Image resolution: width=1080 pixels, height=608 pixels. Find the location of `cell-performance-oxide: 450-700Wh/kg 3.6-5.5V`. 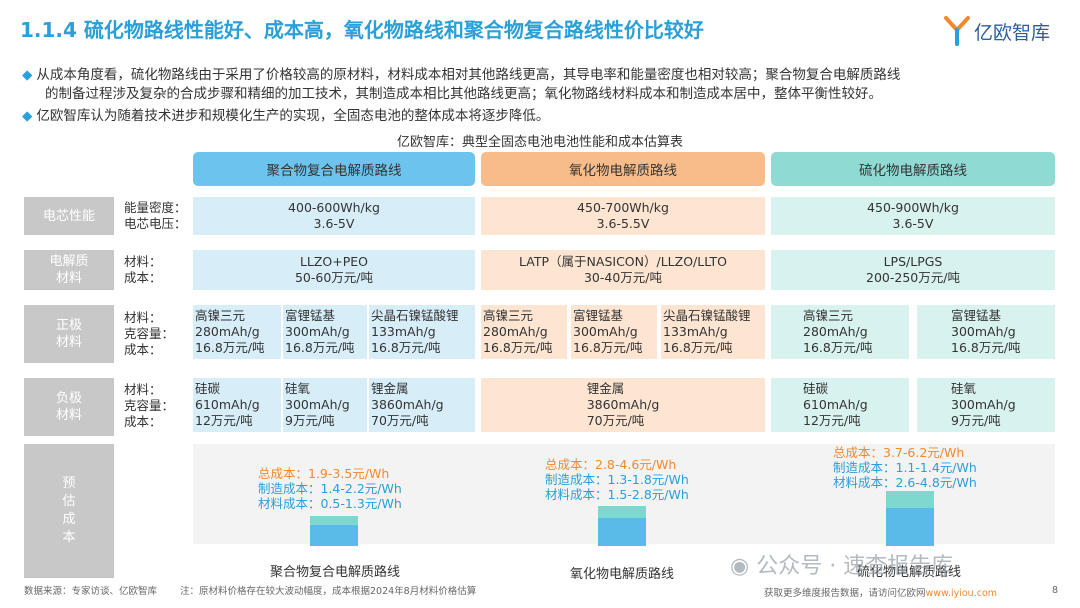

cell-performance-oxide: 450-700Wh/kg 3.6-5.5V is located at coordinates (623, 216).